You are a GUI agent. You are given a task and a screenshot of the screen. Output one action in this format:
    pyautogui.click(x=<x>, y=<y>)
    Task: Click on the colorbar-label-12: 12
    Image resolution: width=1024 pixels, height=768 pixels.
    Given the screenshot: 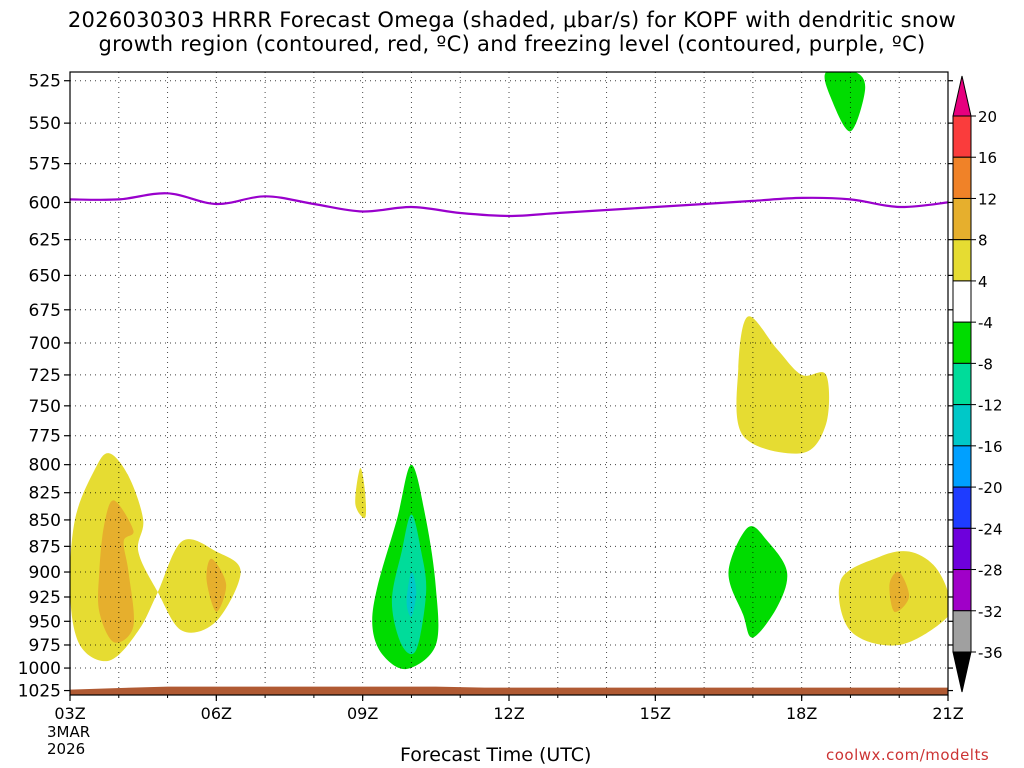 What is the action you would take?
    pyautogui.click(x=987, y=199)
    